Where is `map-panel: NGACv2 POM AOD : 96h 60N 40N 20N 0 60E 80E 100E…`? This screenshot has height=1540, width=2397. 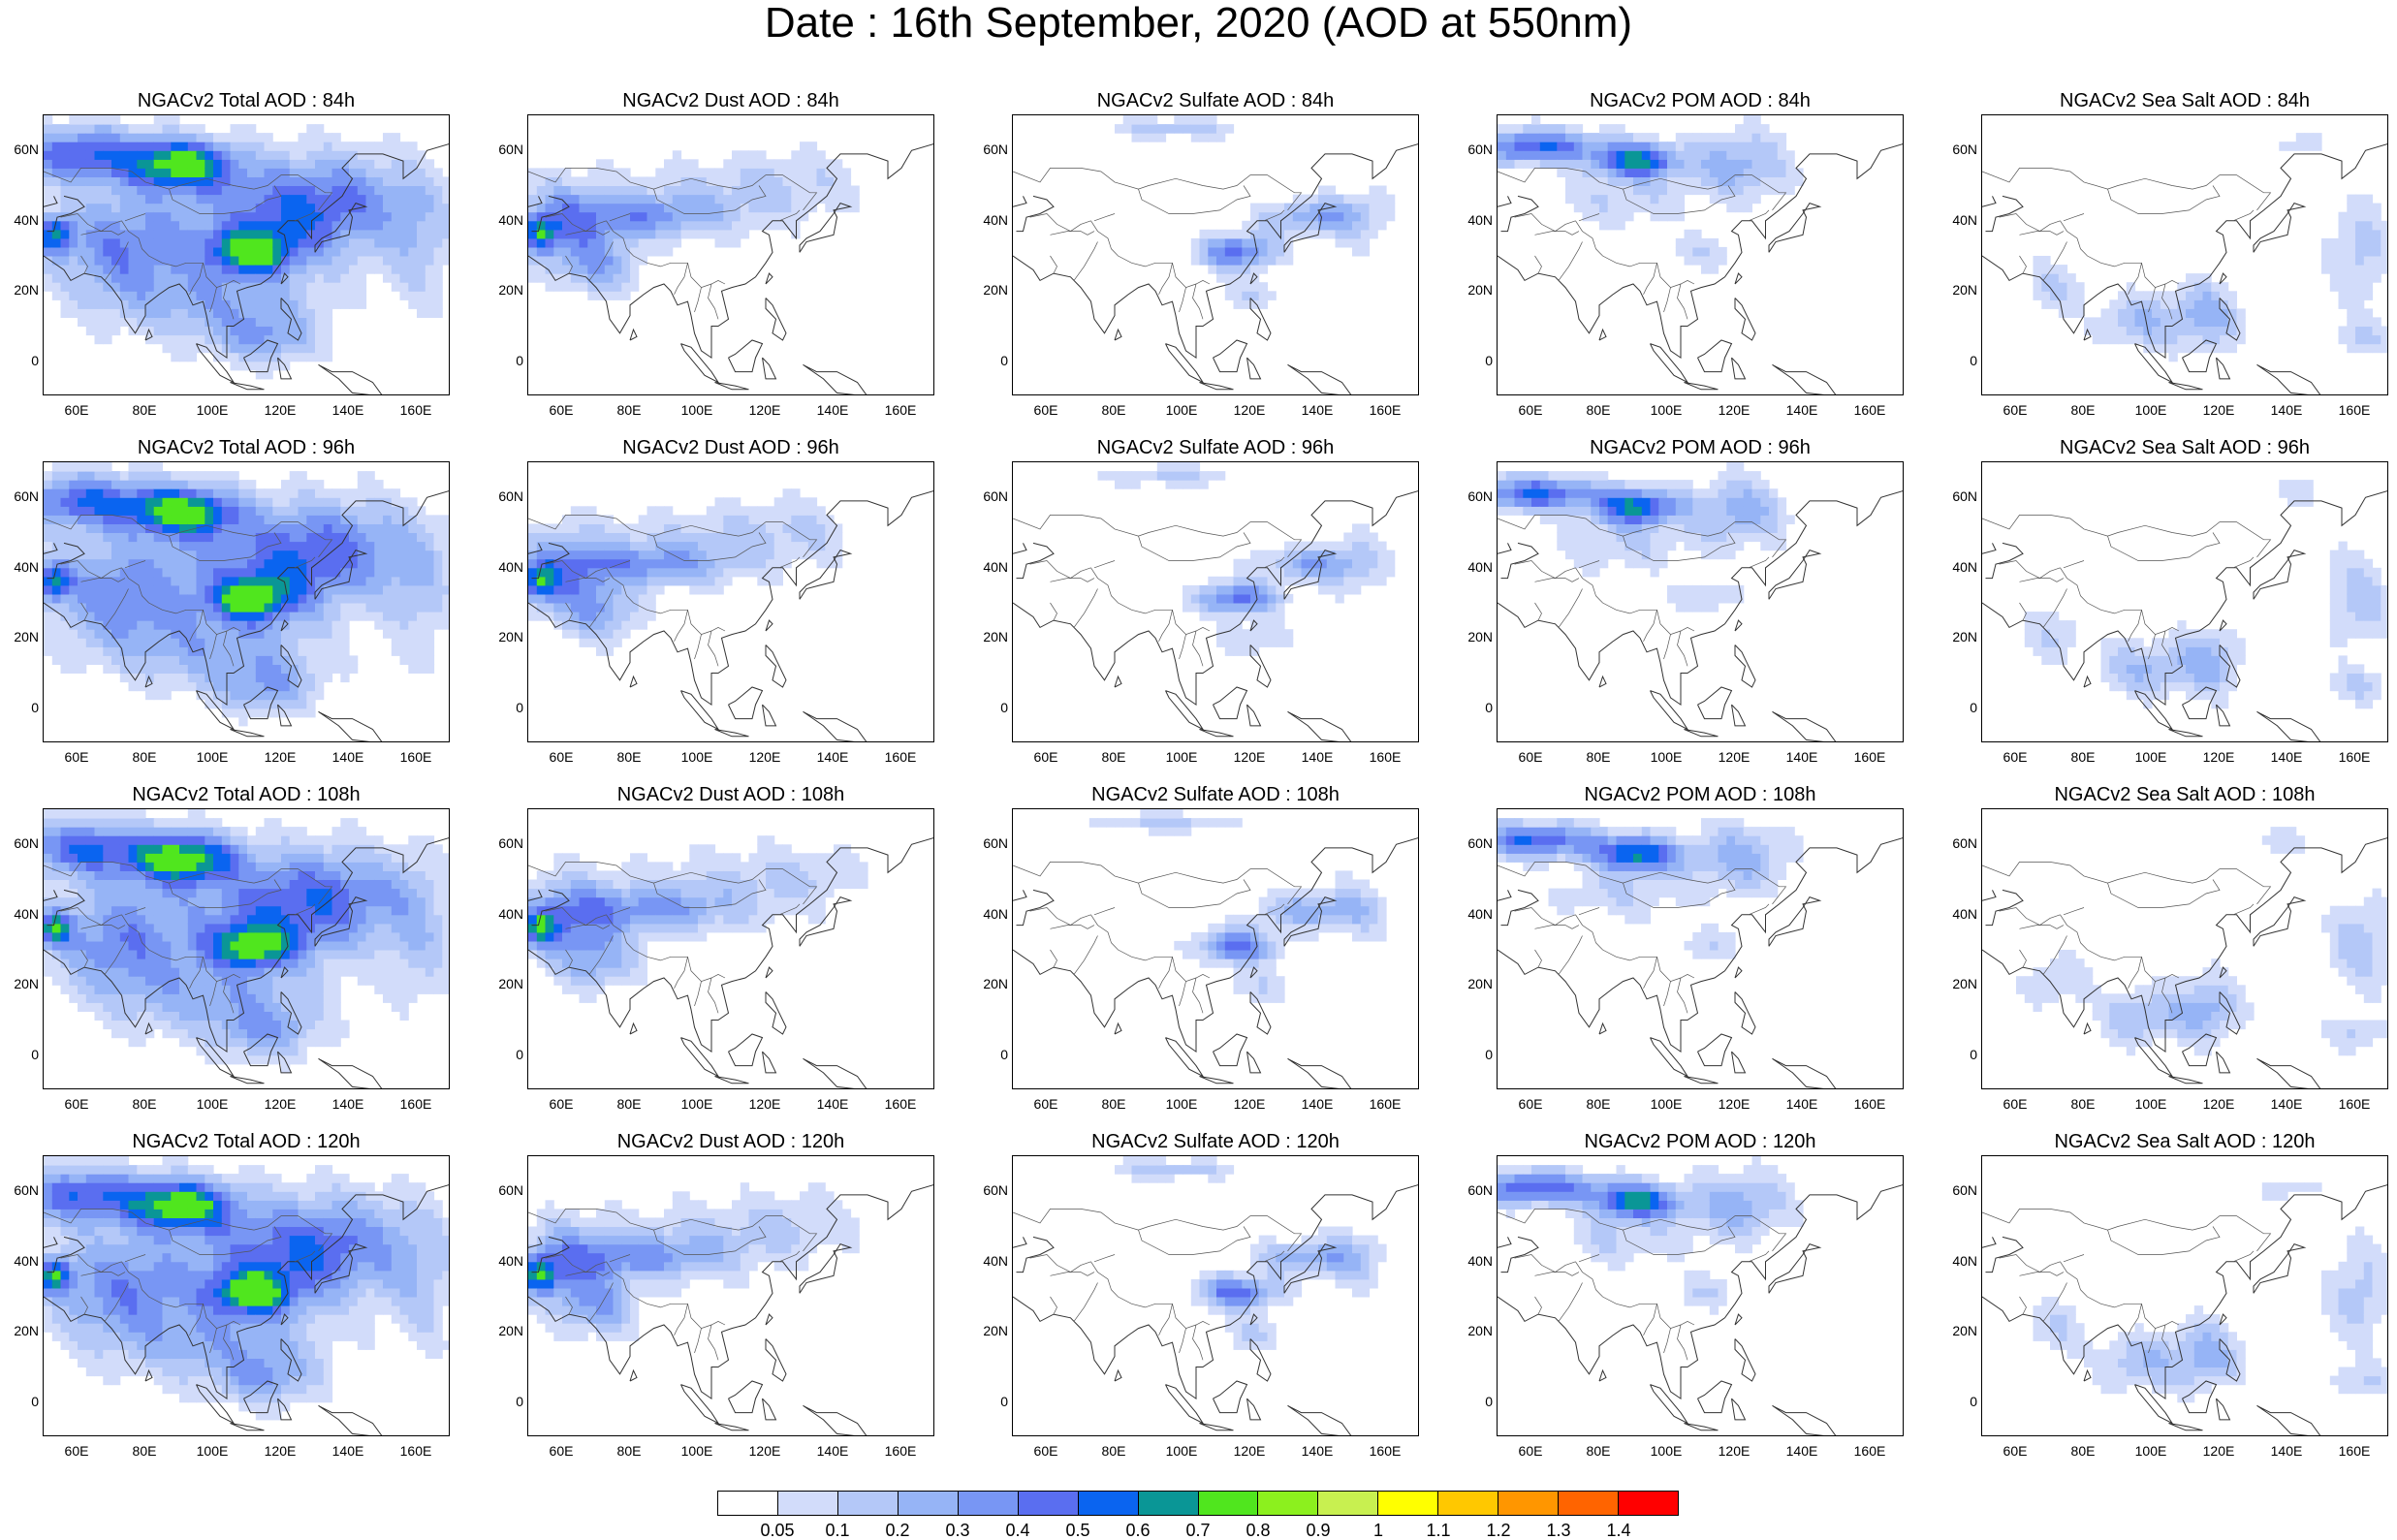 map-panel: NGACv2 POM AOD : 96h 60N 40N 20N 0 60E 80E 100E… is located at coordinates (1696, 610).